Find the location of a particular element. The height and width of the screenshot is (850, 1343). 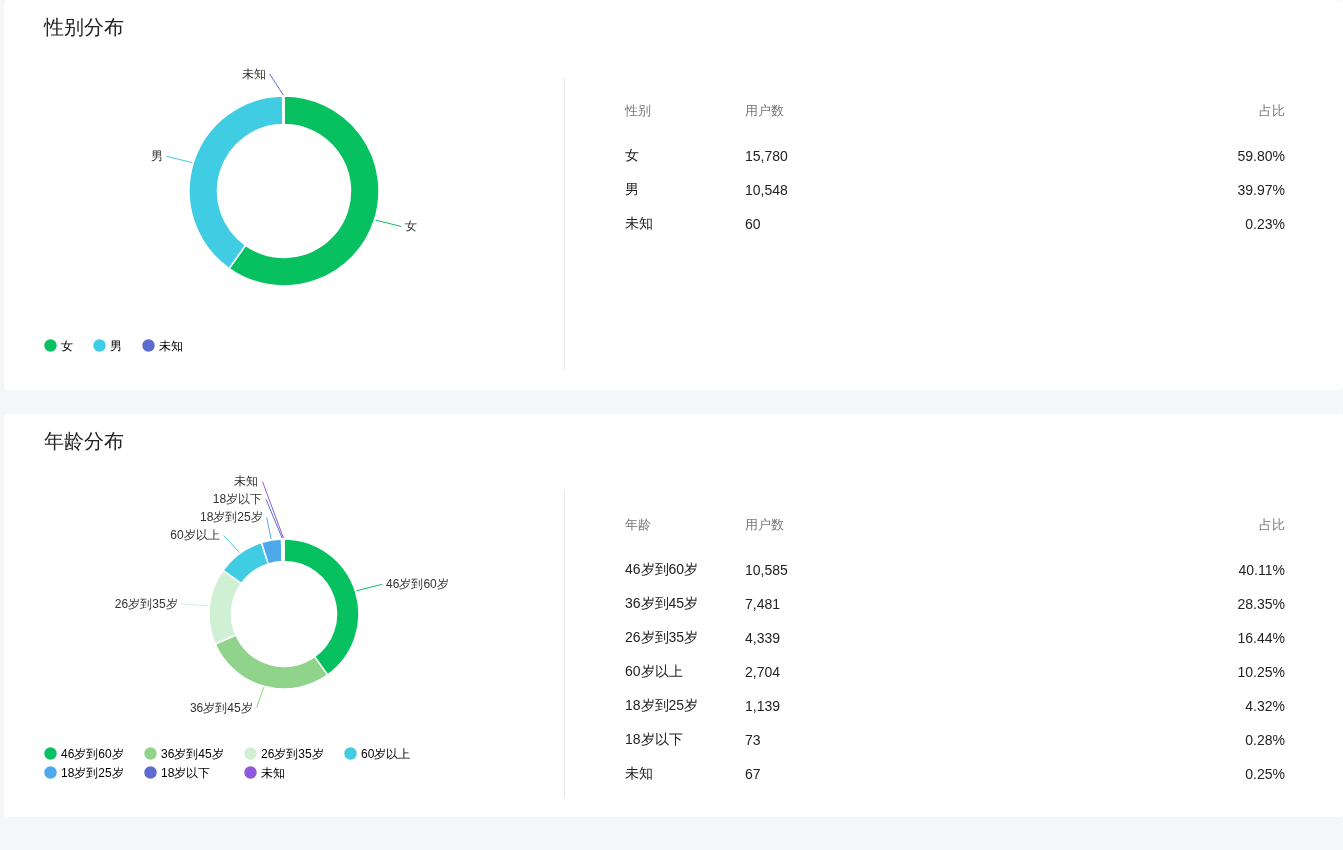

text: 年龄 is located at coordinates (638, 525).